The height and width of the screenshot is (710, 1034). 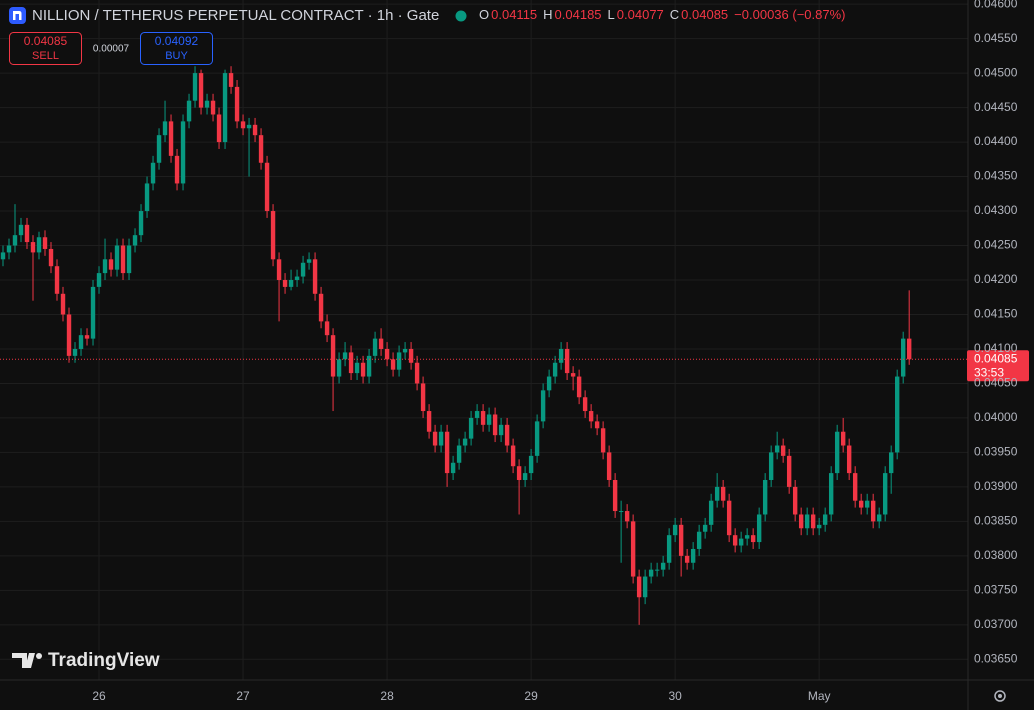 What do you see at coordinates (46, 41) in the screenshot?
I see `sell-price: 0.04085` at bounding box center [46, 41].